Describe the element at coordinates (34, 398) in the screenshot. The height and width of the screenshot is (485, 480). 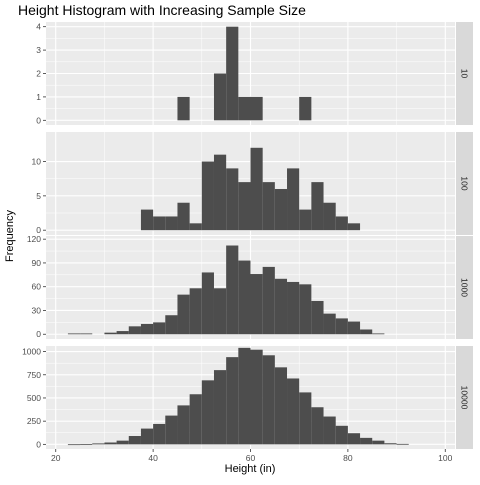
I see `y-tick-label: 500` at that location.